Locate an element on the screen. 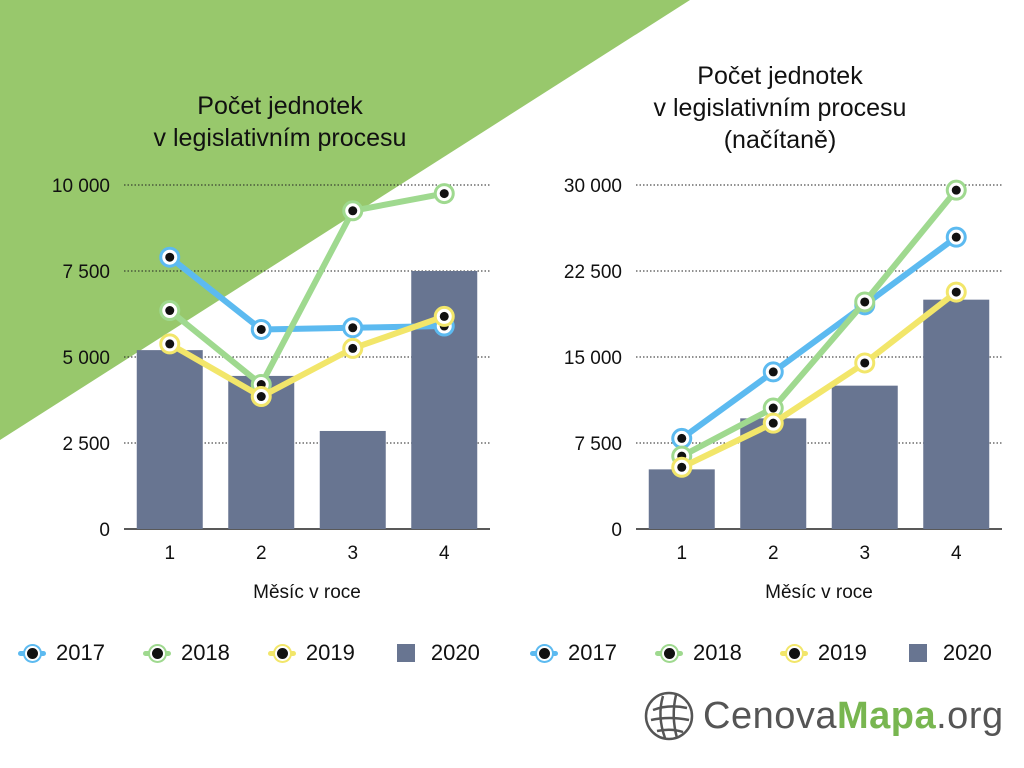 This screenshot has height=768, width=1024. logo-text: CenovaMapa.org is located at coordinates (853, 716).